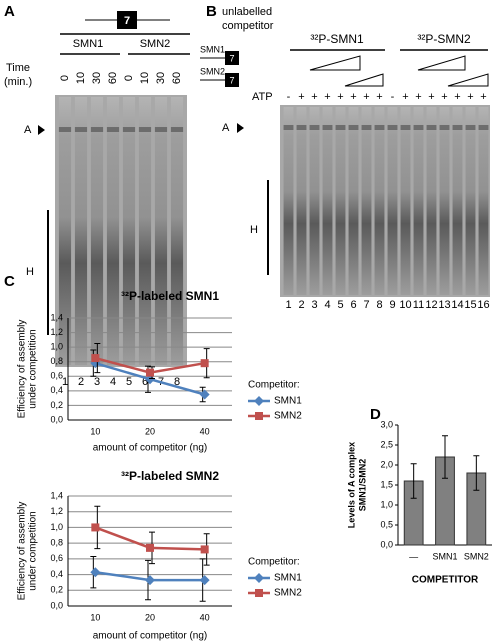 Image resolution: width=498 pixels, height=643 pixels. I want to click on lane-number: 1, so click(65, 382).